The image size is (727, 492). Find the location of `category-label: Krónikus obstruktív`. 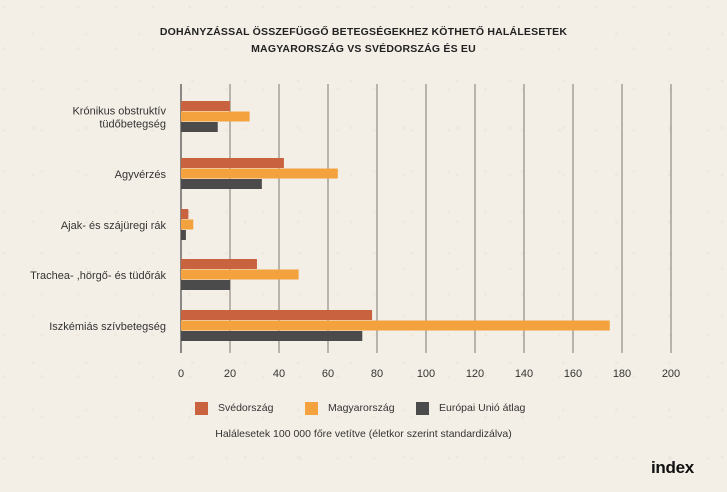

category-label: Krónikus obstruktív is located at coordinates (119, 111).